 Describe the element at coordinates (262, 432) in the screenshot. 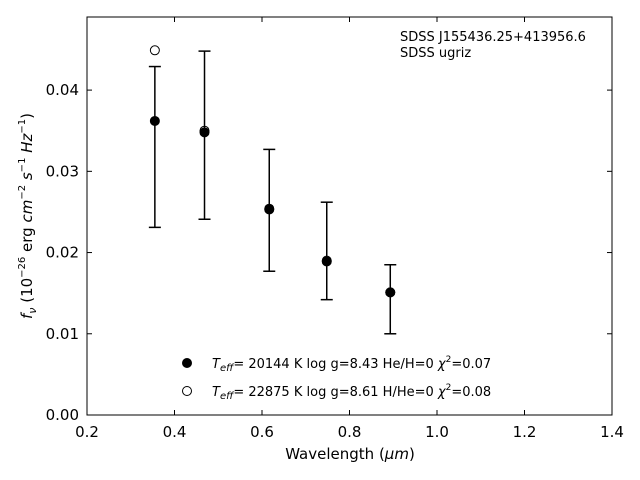

I see `x-tick-label: 0.6` at that location.